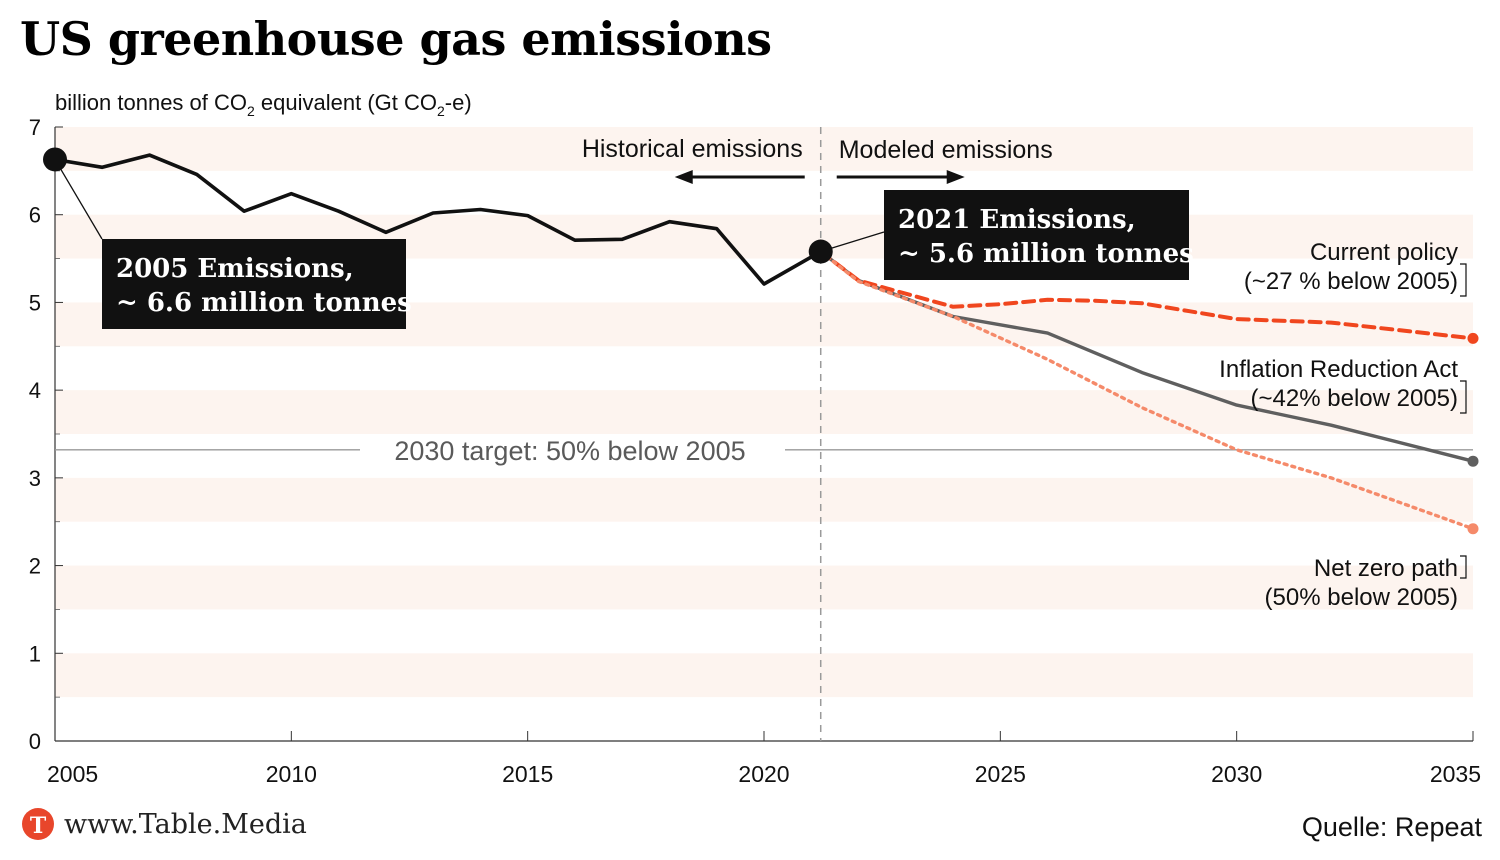 This screenshot has height=860, width=1500. I want to click on series-label: Current policy, so click(1384, 252).